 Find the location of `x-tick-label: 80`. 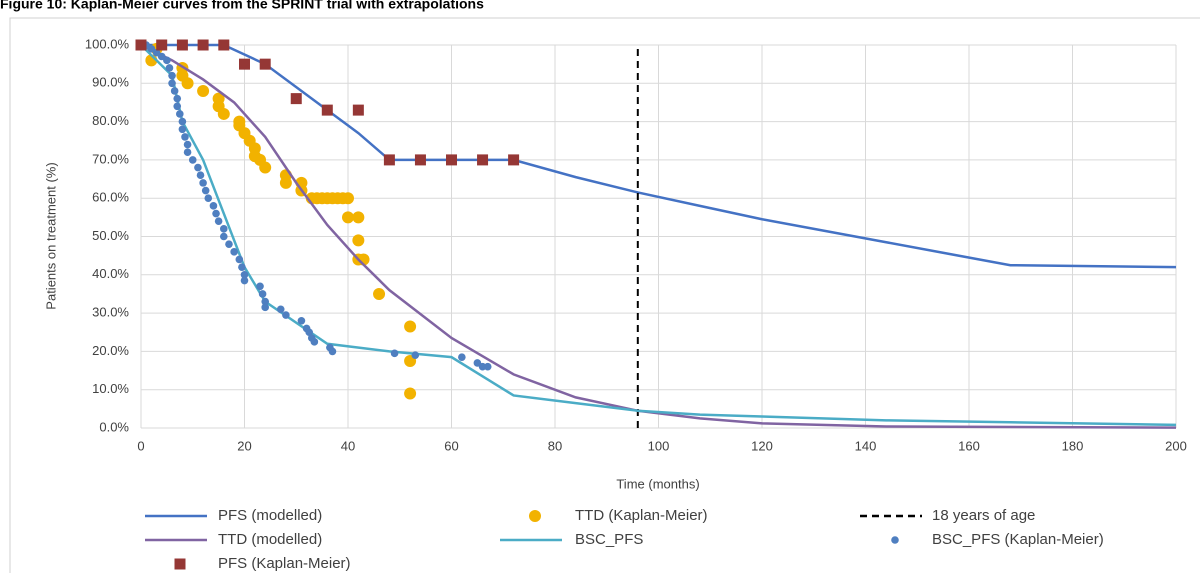

x-tick-label: 80 is located at coordinates (555, 445).